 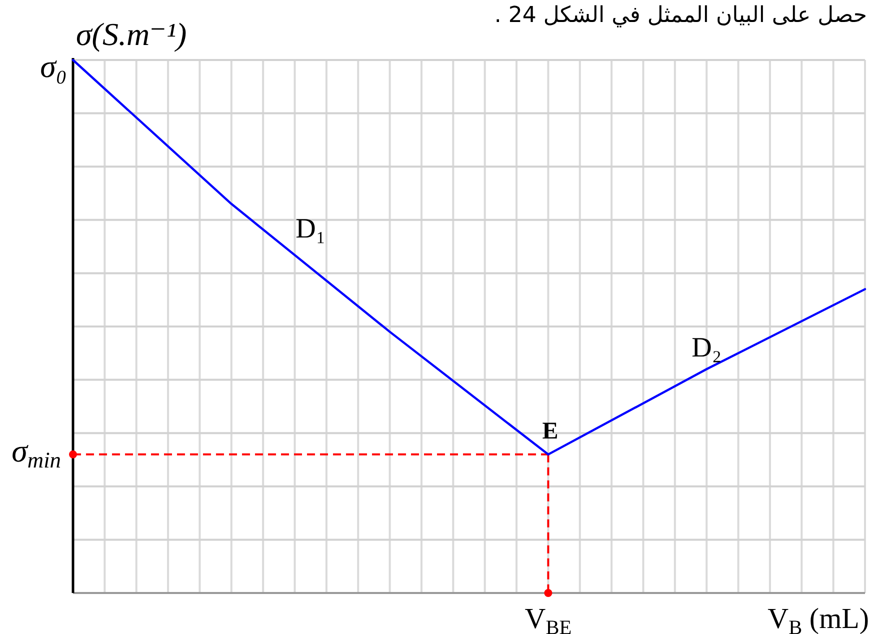 I want to click on x-axis-title: V$_{B}$ (mL), so click(x=818, y=618).